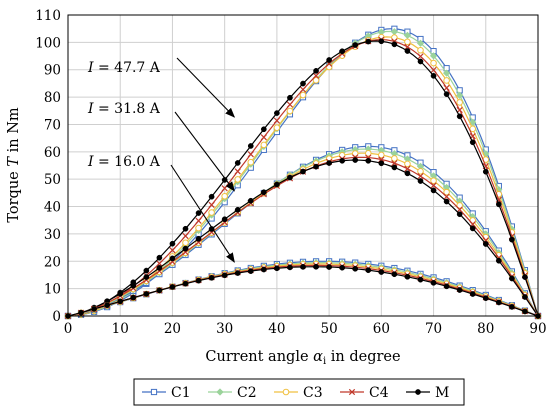  What do you see at coordinates (329, 329) in the screenshot?
I see `x-tick-label: 50` at bounding box center [329, 329].